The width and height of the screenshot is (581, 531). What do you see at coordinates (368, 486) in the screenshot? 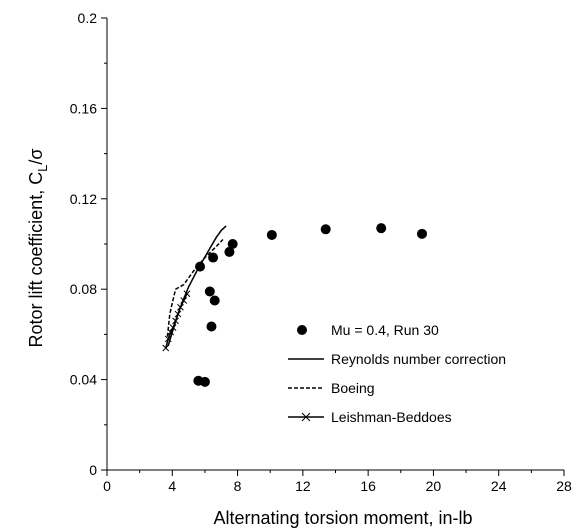
I see `x-tick-label: 16` at bounding box center [368, 486].